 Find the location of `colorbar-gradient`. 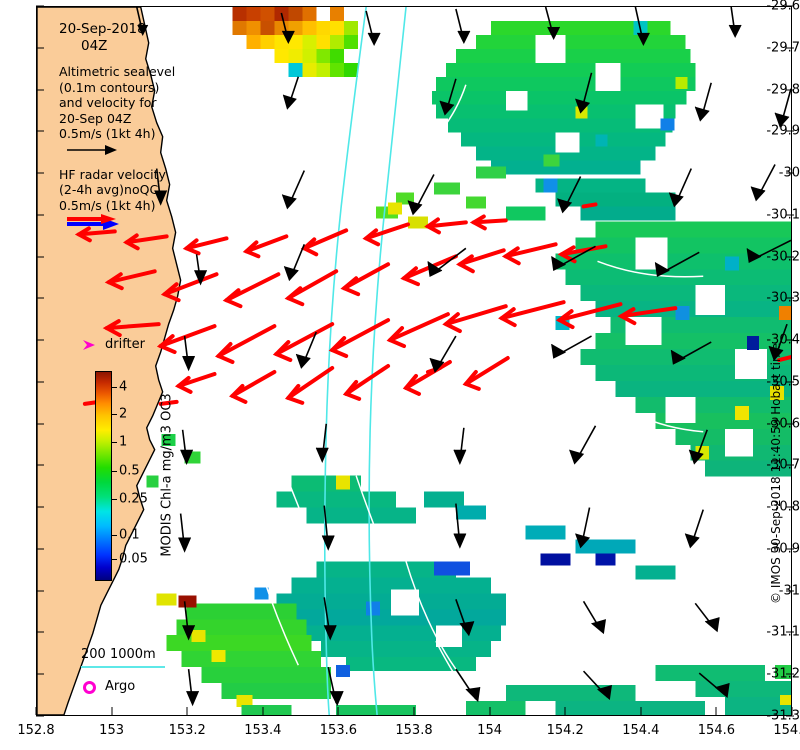

colorbar-gradient is located at coordinates (103, 476).